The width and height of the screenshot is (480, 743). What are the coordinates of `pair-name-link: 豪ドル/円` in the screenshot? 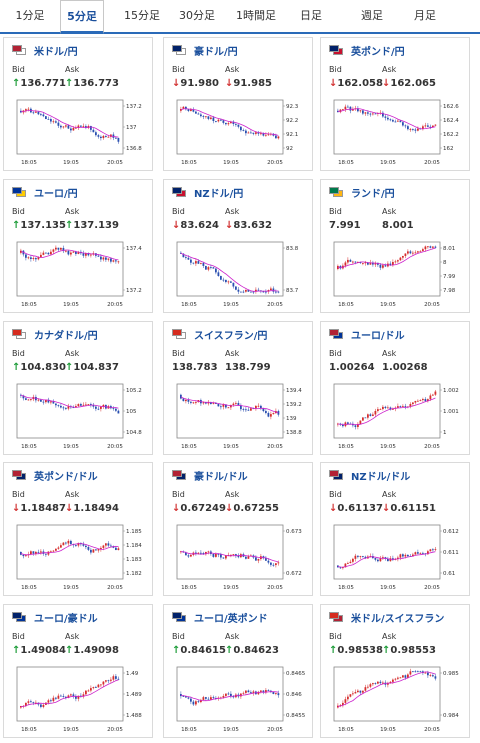 It's located at (216, 52).